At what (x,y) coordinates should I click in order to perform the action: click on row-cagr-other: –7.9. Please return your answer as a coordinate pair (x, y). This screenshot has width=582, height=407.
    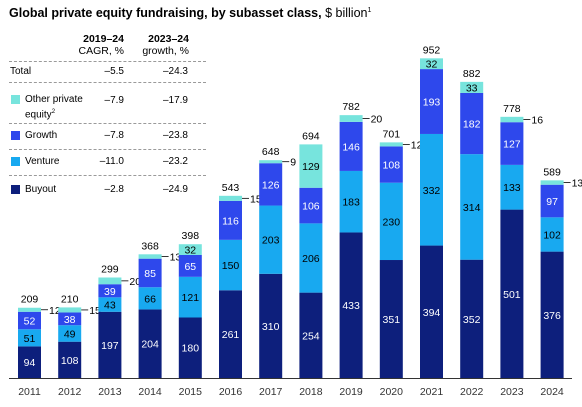
    Looking at the image, I should click on (114, 100).